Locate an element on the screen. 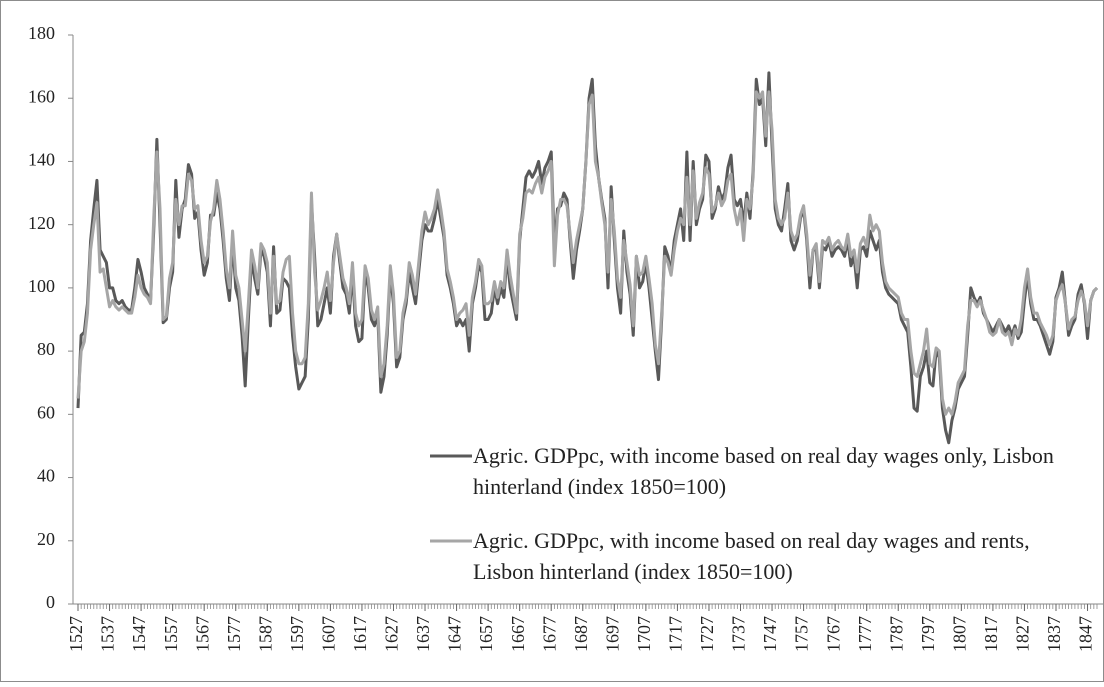 Image resolution: width=1104 pixels, height=687 pixels. x-tick-label: 1677 is located at coordinates (549, 634).